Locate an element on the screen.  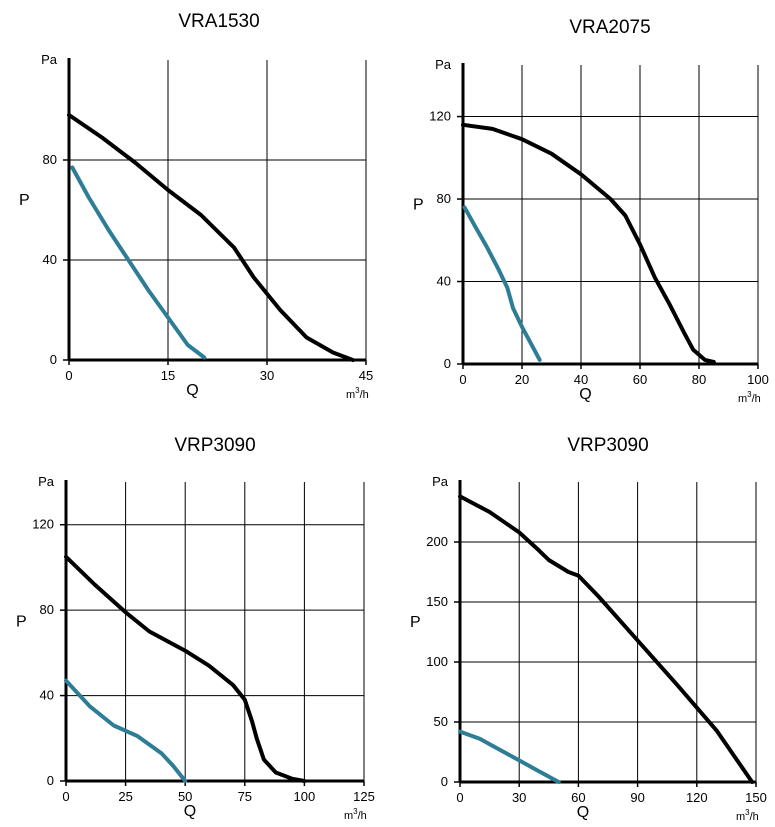
x-tick-label: 45 is located at coordinates (366, 375).